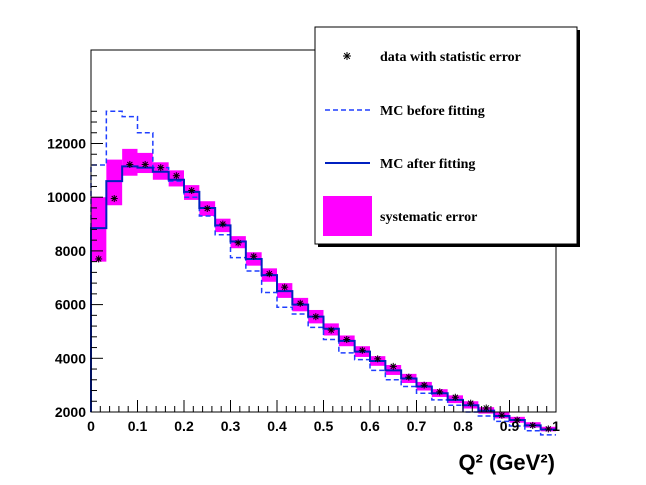  I want to click on x-tick-label: 1, so click(556, 426).